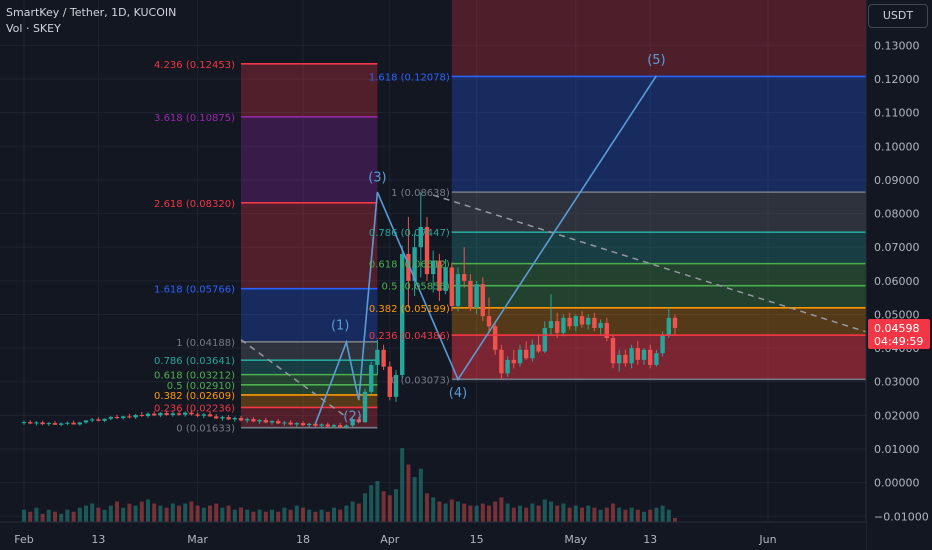  What do you see at coordinates (194, 65) in the screenshot?
I see `fib-level-label: 4.236 (0.12453)` at bounding box center [194, 65].